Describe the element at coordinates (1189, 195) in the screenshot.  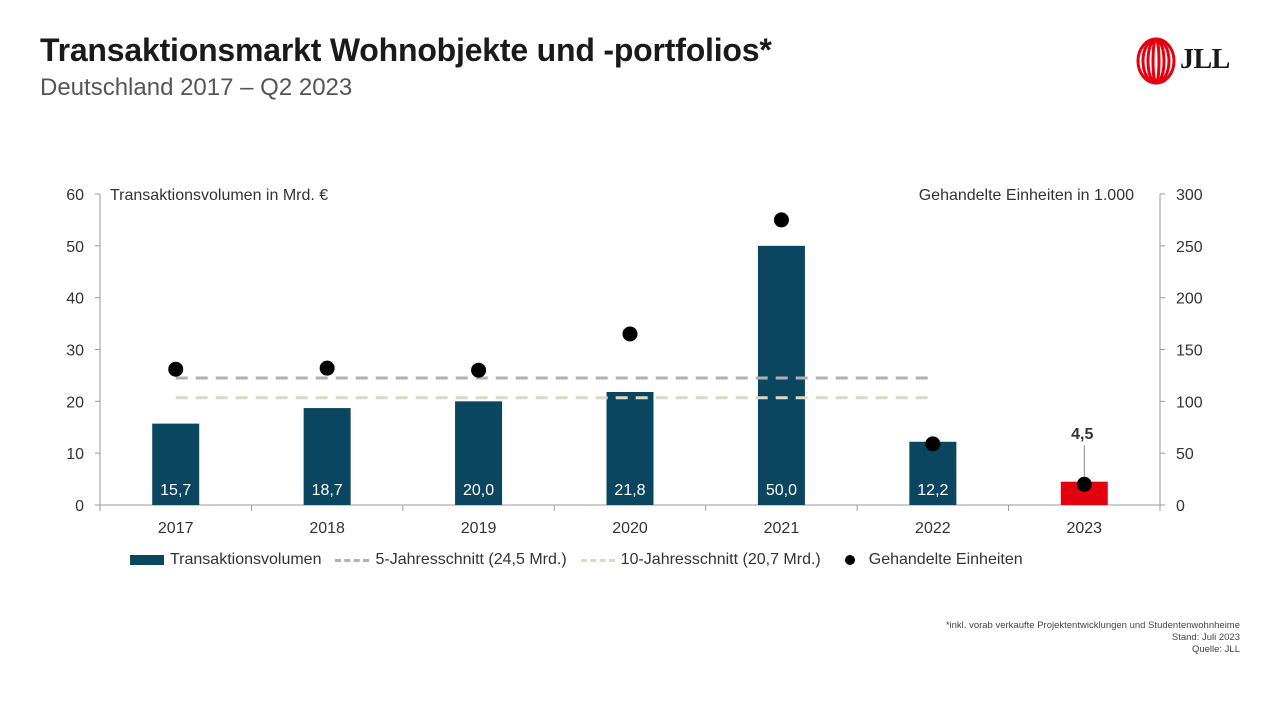
I see `y-right-tick-label: 300` at that location.